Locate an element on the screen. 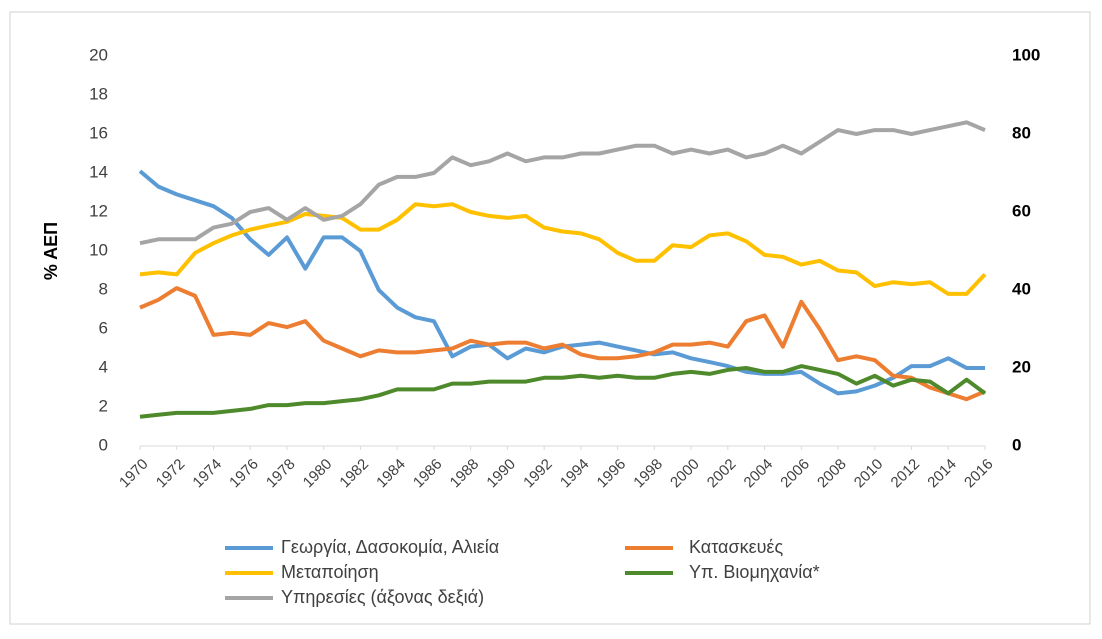 The height and width of the screenshot is (639, 1102). y-tick-label: 18 is located at coordinates (98, 93).